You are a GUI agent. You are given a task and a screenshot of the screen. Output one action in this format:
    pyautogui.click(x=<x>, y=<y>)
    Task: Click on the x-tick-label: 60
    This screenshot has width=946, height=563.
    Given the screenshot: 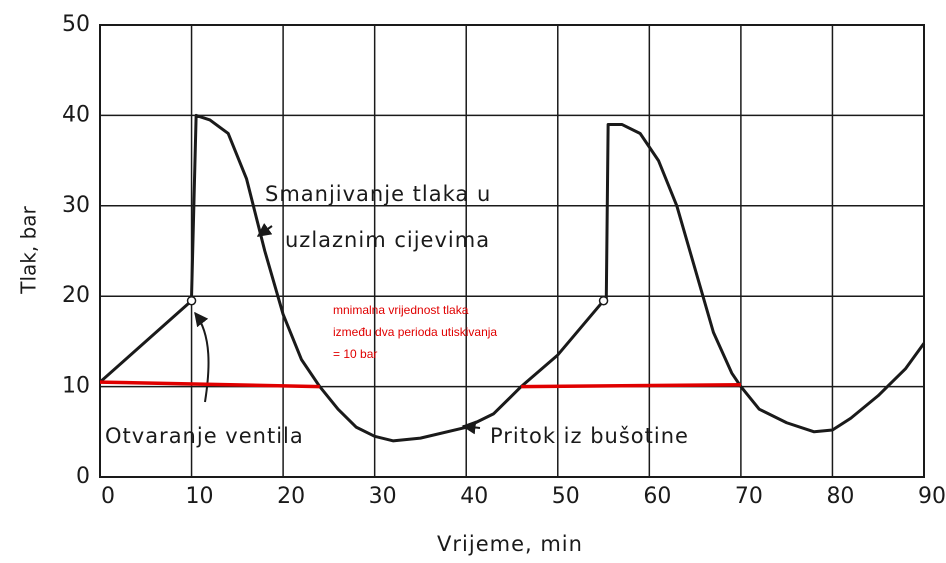 What is the action you would take?
    pyautogui.click(x=657, y=496)
    